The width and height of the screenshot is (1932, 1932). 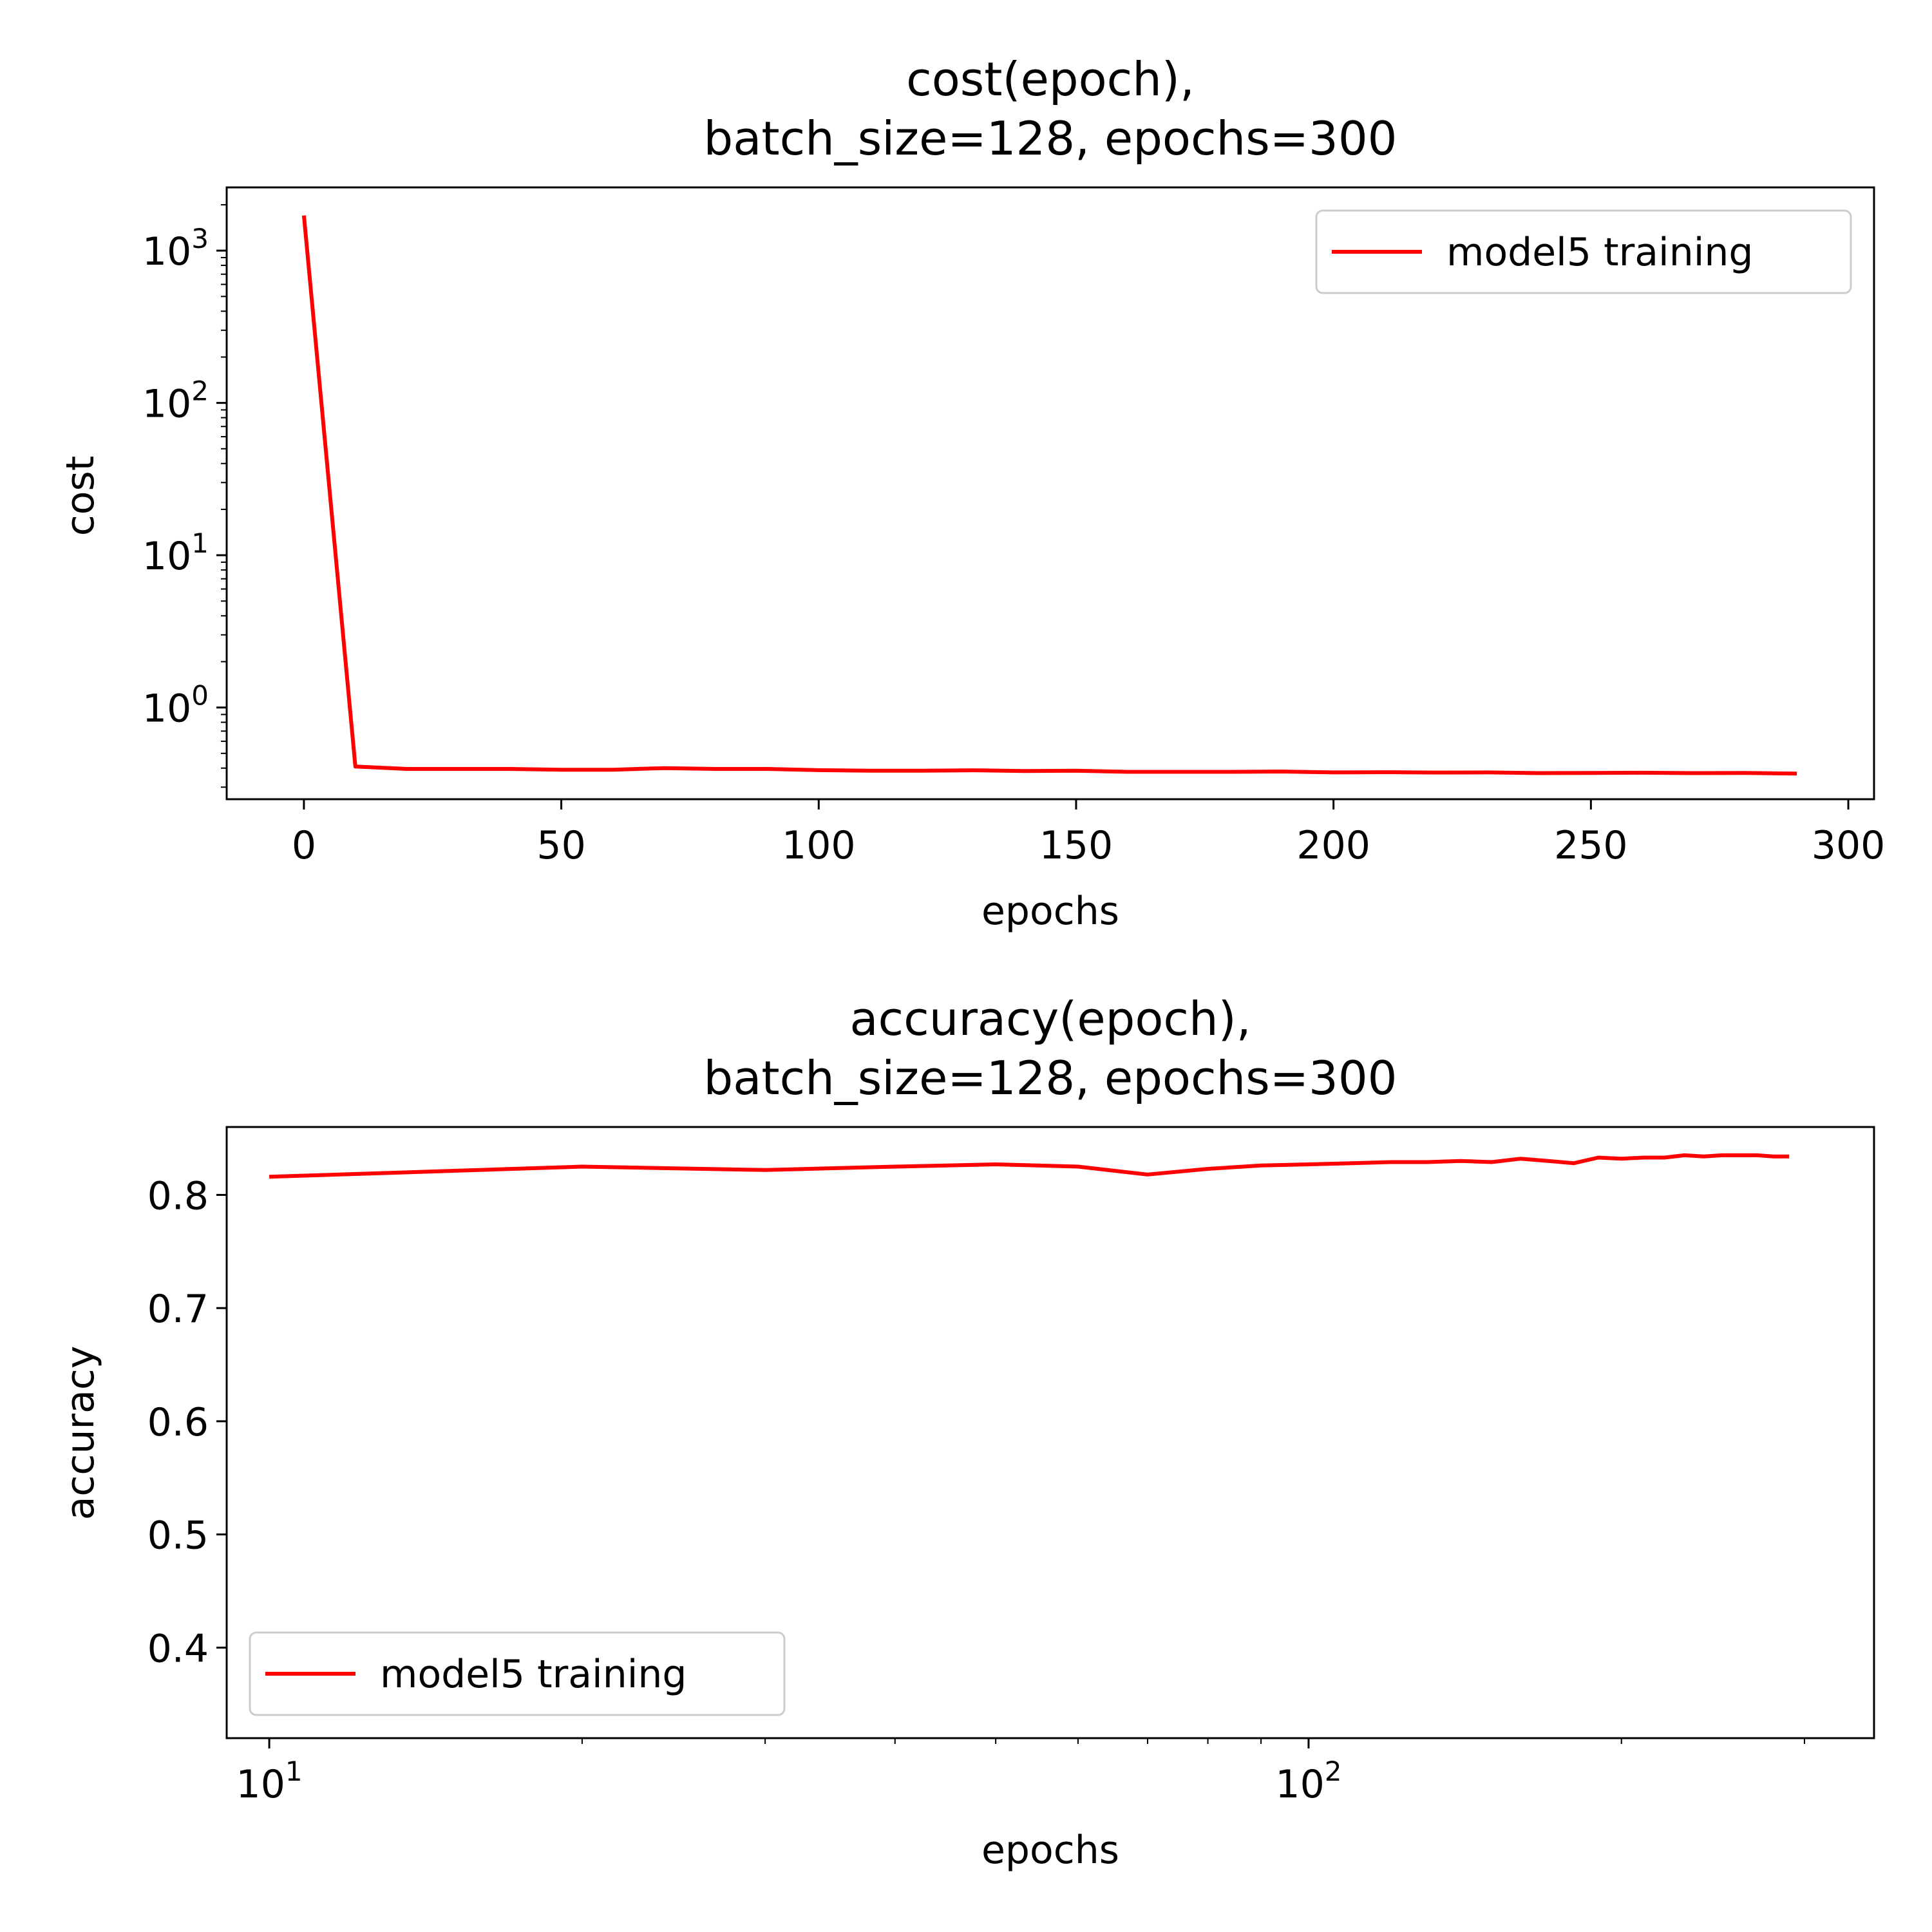 I want to click on cost-chart-ylabel: cost, so click(x=80, y=496).